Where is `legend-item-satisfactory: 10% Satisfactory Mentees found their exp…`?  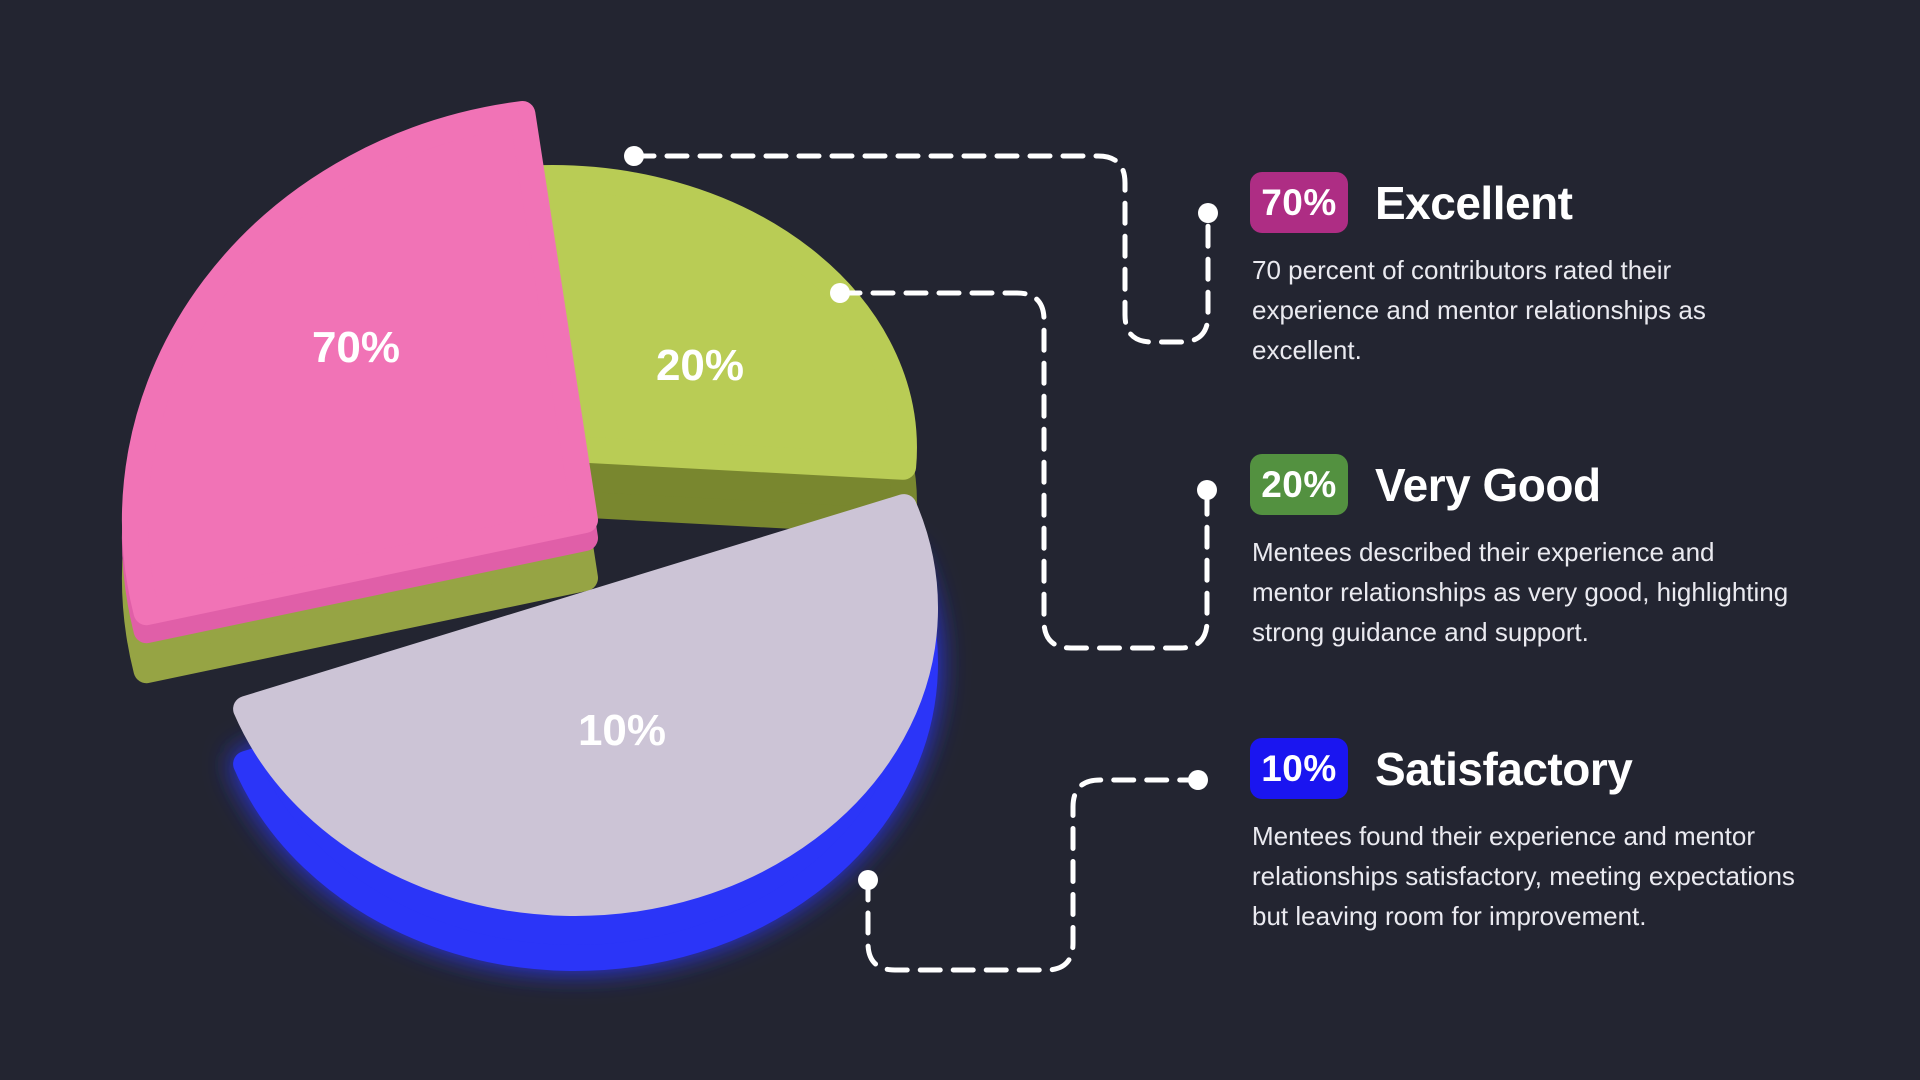
legend-item-satisfactory: 10% Satisfactory Mentees found their exp… is located at coordinates (1530, 837).